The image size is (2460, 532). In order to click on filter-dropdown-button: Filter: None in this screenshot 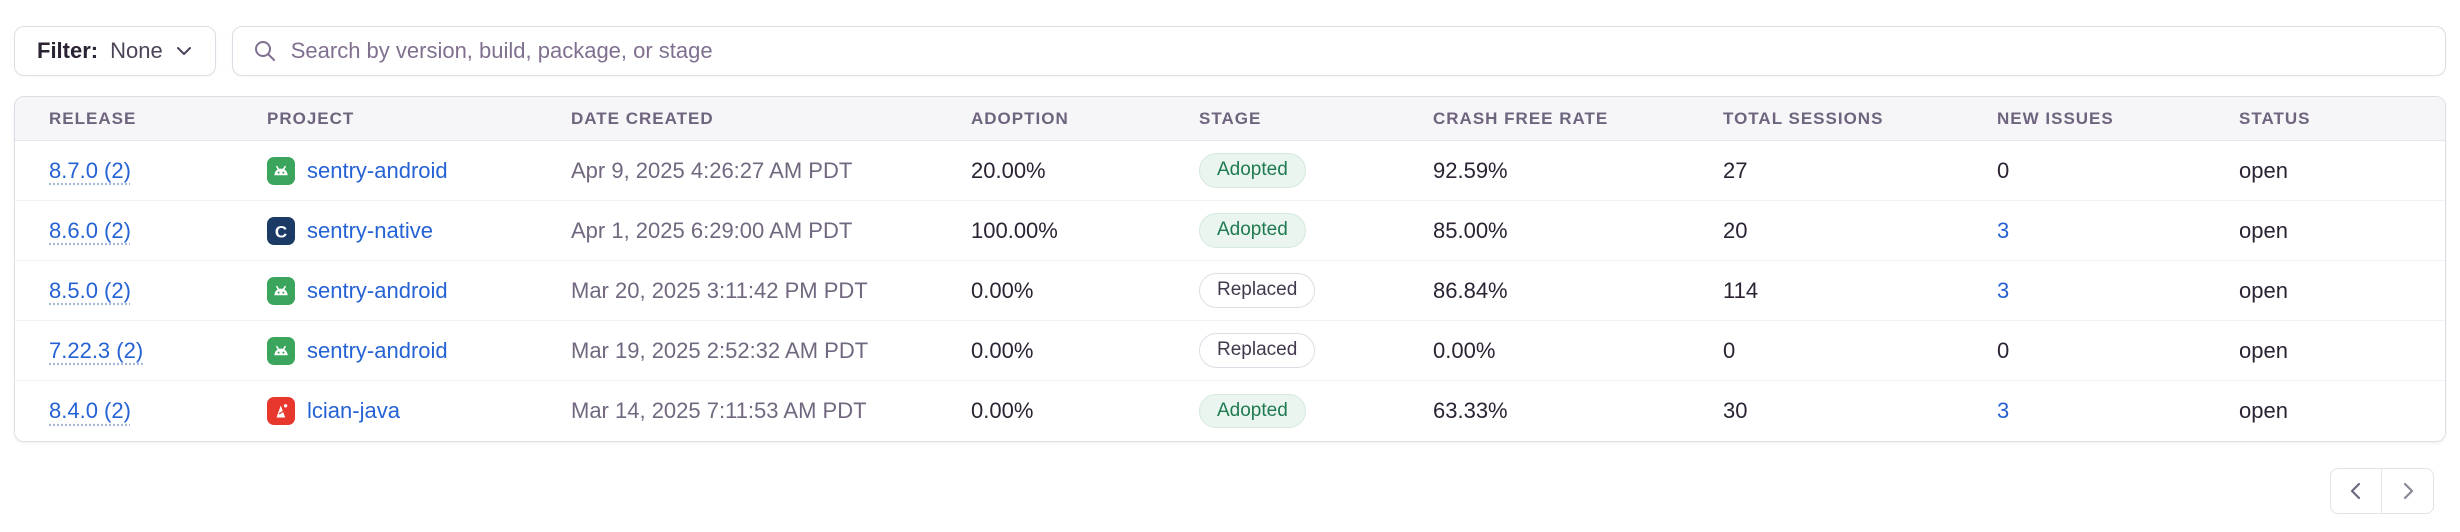, I will do `click(115, 51)`.